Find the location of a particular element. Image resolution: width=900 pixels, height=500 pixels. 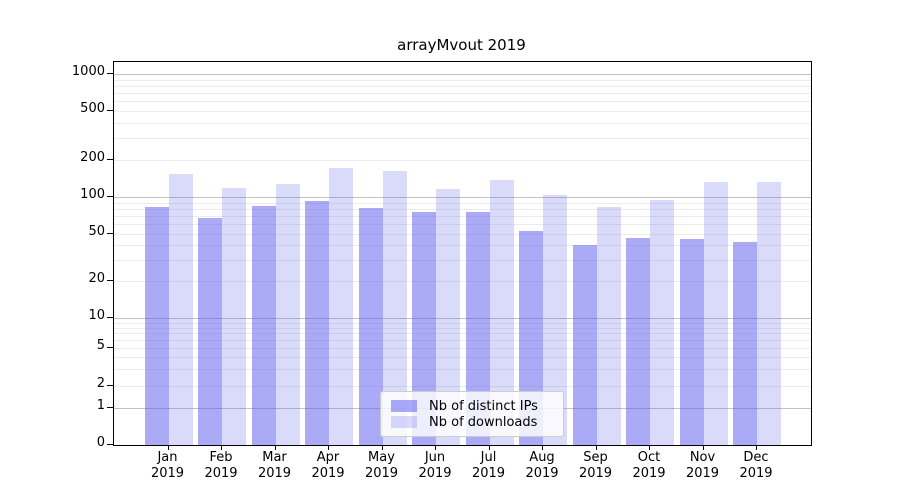

legend-item-downloads: Nb of downloads is located at coordinates (472, 422).